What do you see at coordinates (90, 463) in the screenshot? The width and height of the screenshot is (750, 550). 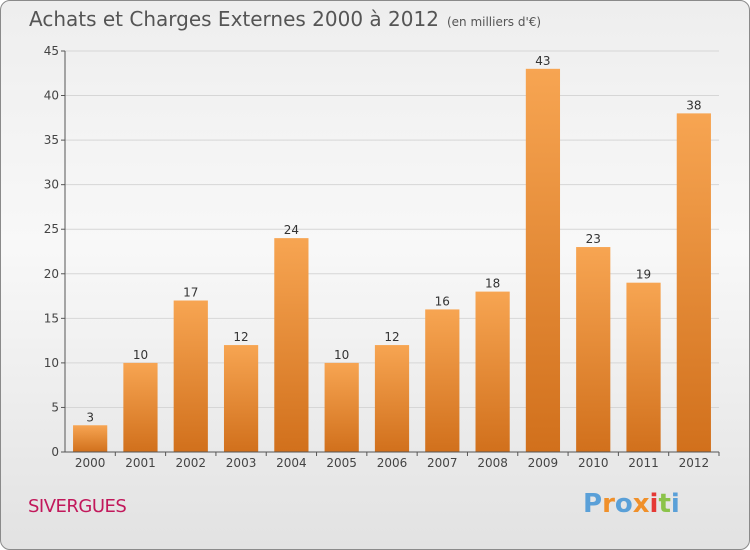 I see `x-tick-label: 2000` at bounding box center [90, 463].